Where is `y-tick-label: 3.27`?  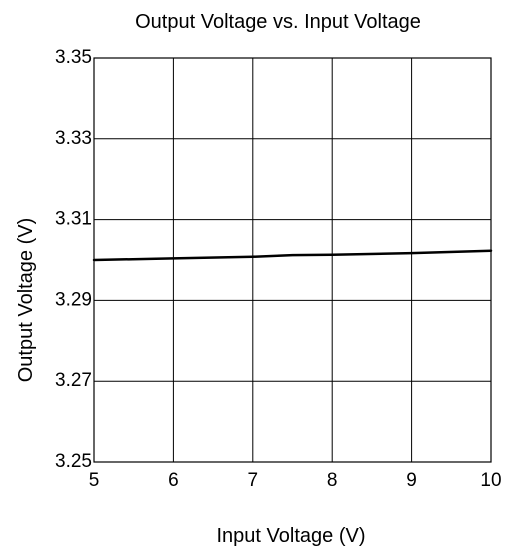 y-tick-label: 3.27 is located at coordinates (73, 380).